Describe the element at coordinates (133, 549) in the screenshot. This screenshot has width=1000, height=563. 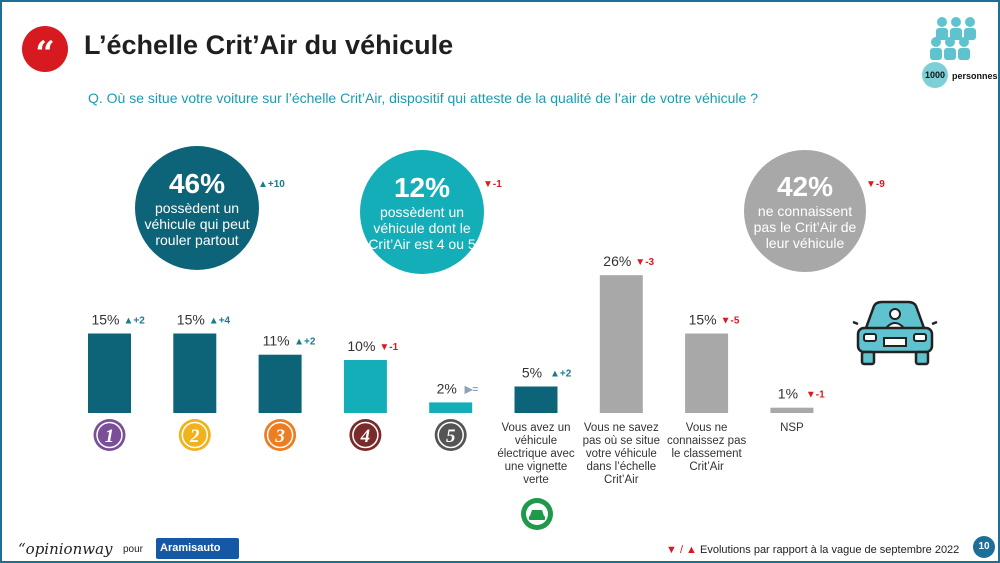
I see `footer-pour: pour` at that location.